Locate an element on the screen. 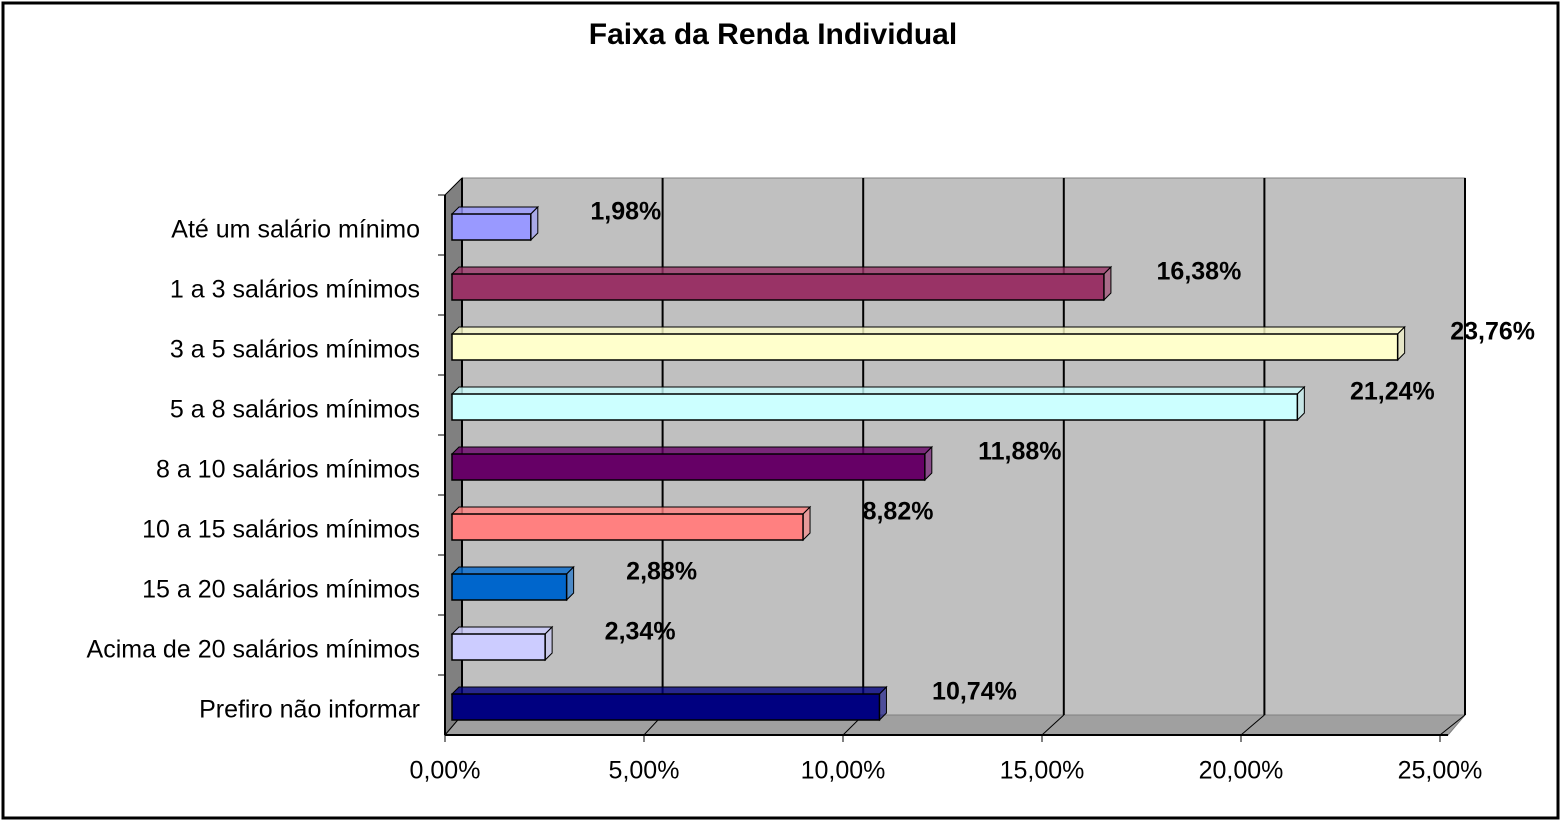 This screenshot has width=1561, height=821. y-tick-label: Acima de 20 salários mínimos is located at coordinates (253, 650).